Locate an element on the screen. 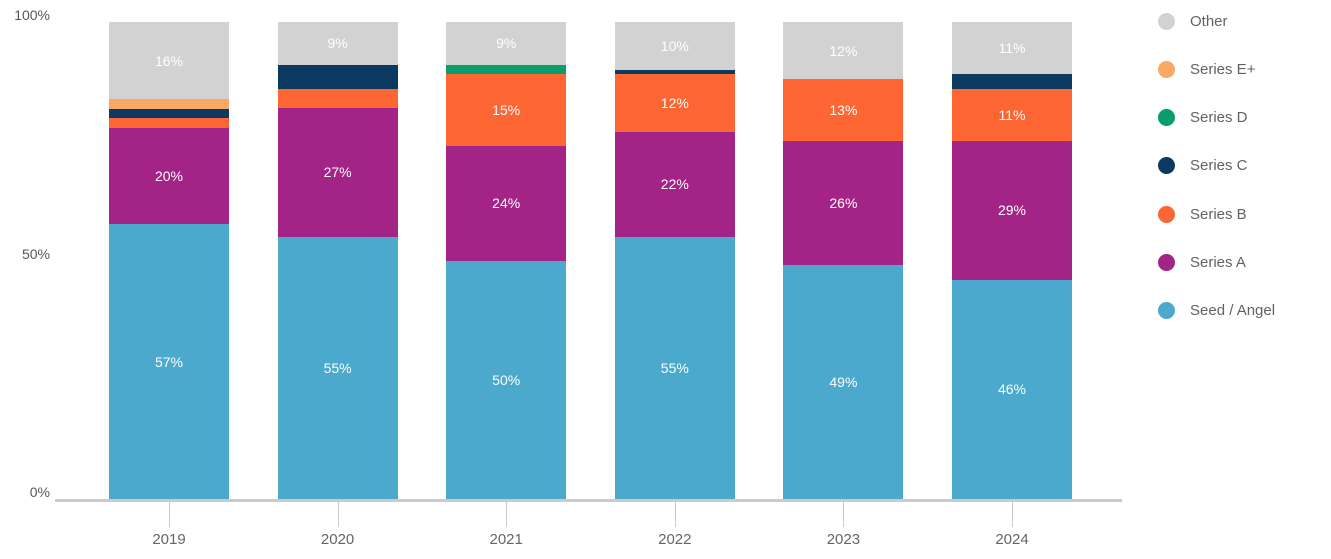  segment-value-label: 15% is located at coordinates (506, 110).